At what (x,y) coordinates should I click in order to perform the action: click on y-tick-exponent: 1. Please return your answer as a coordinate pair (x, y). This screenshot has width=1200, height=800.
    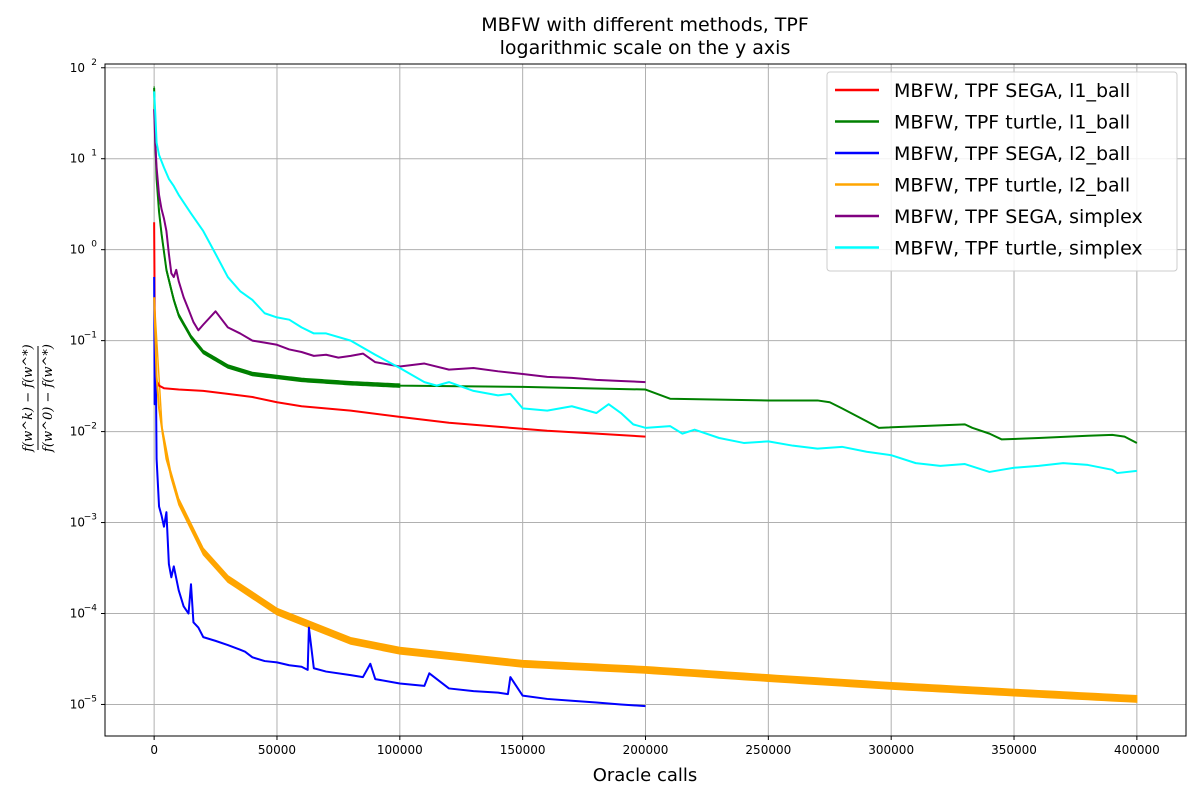
    Looking at the image, I should click on (94, 154).